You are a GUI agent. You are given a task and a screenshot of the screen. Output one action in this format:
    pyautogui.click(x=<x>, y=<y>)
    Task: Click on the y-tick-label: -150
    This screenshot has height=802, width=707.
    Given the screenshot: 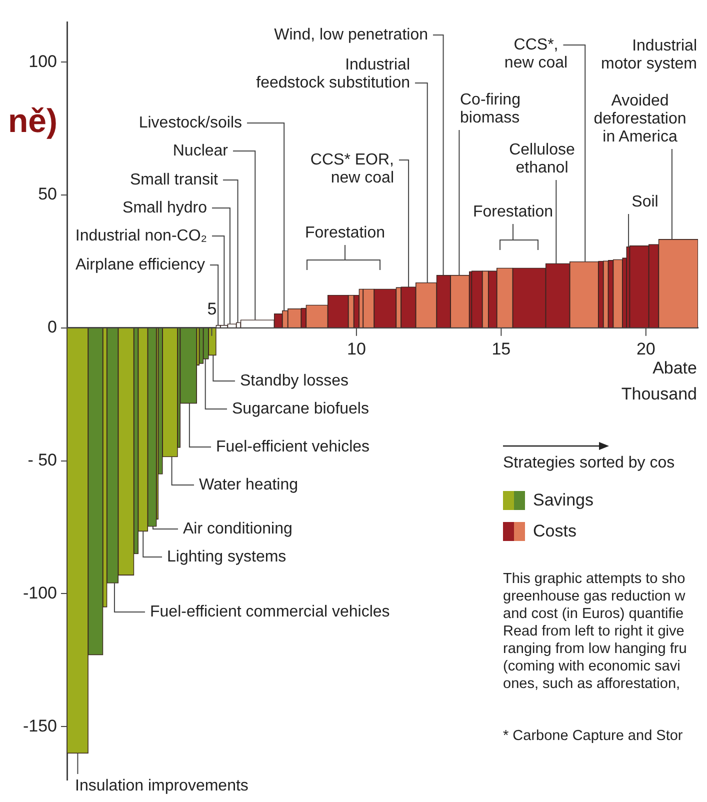 What is the action you would take?
    pyautogui.click(x=39, y=726)
    